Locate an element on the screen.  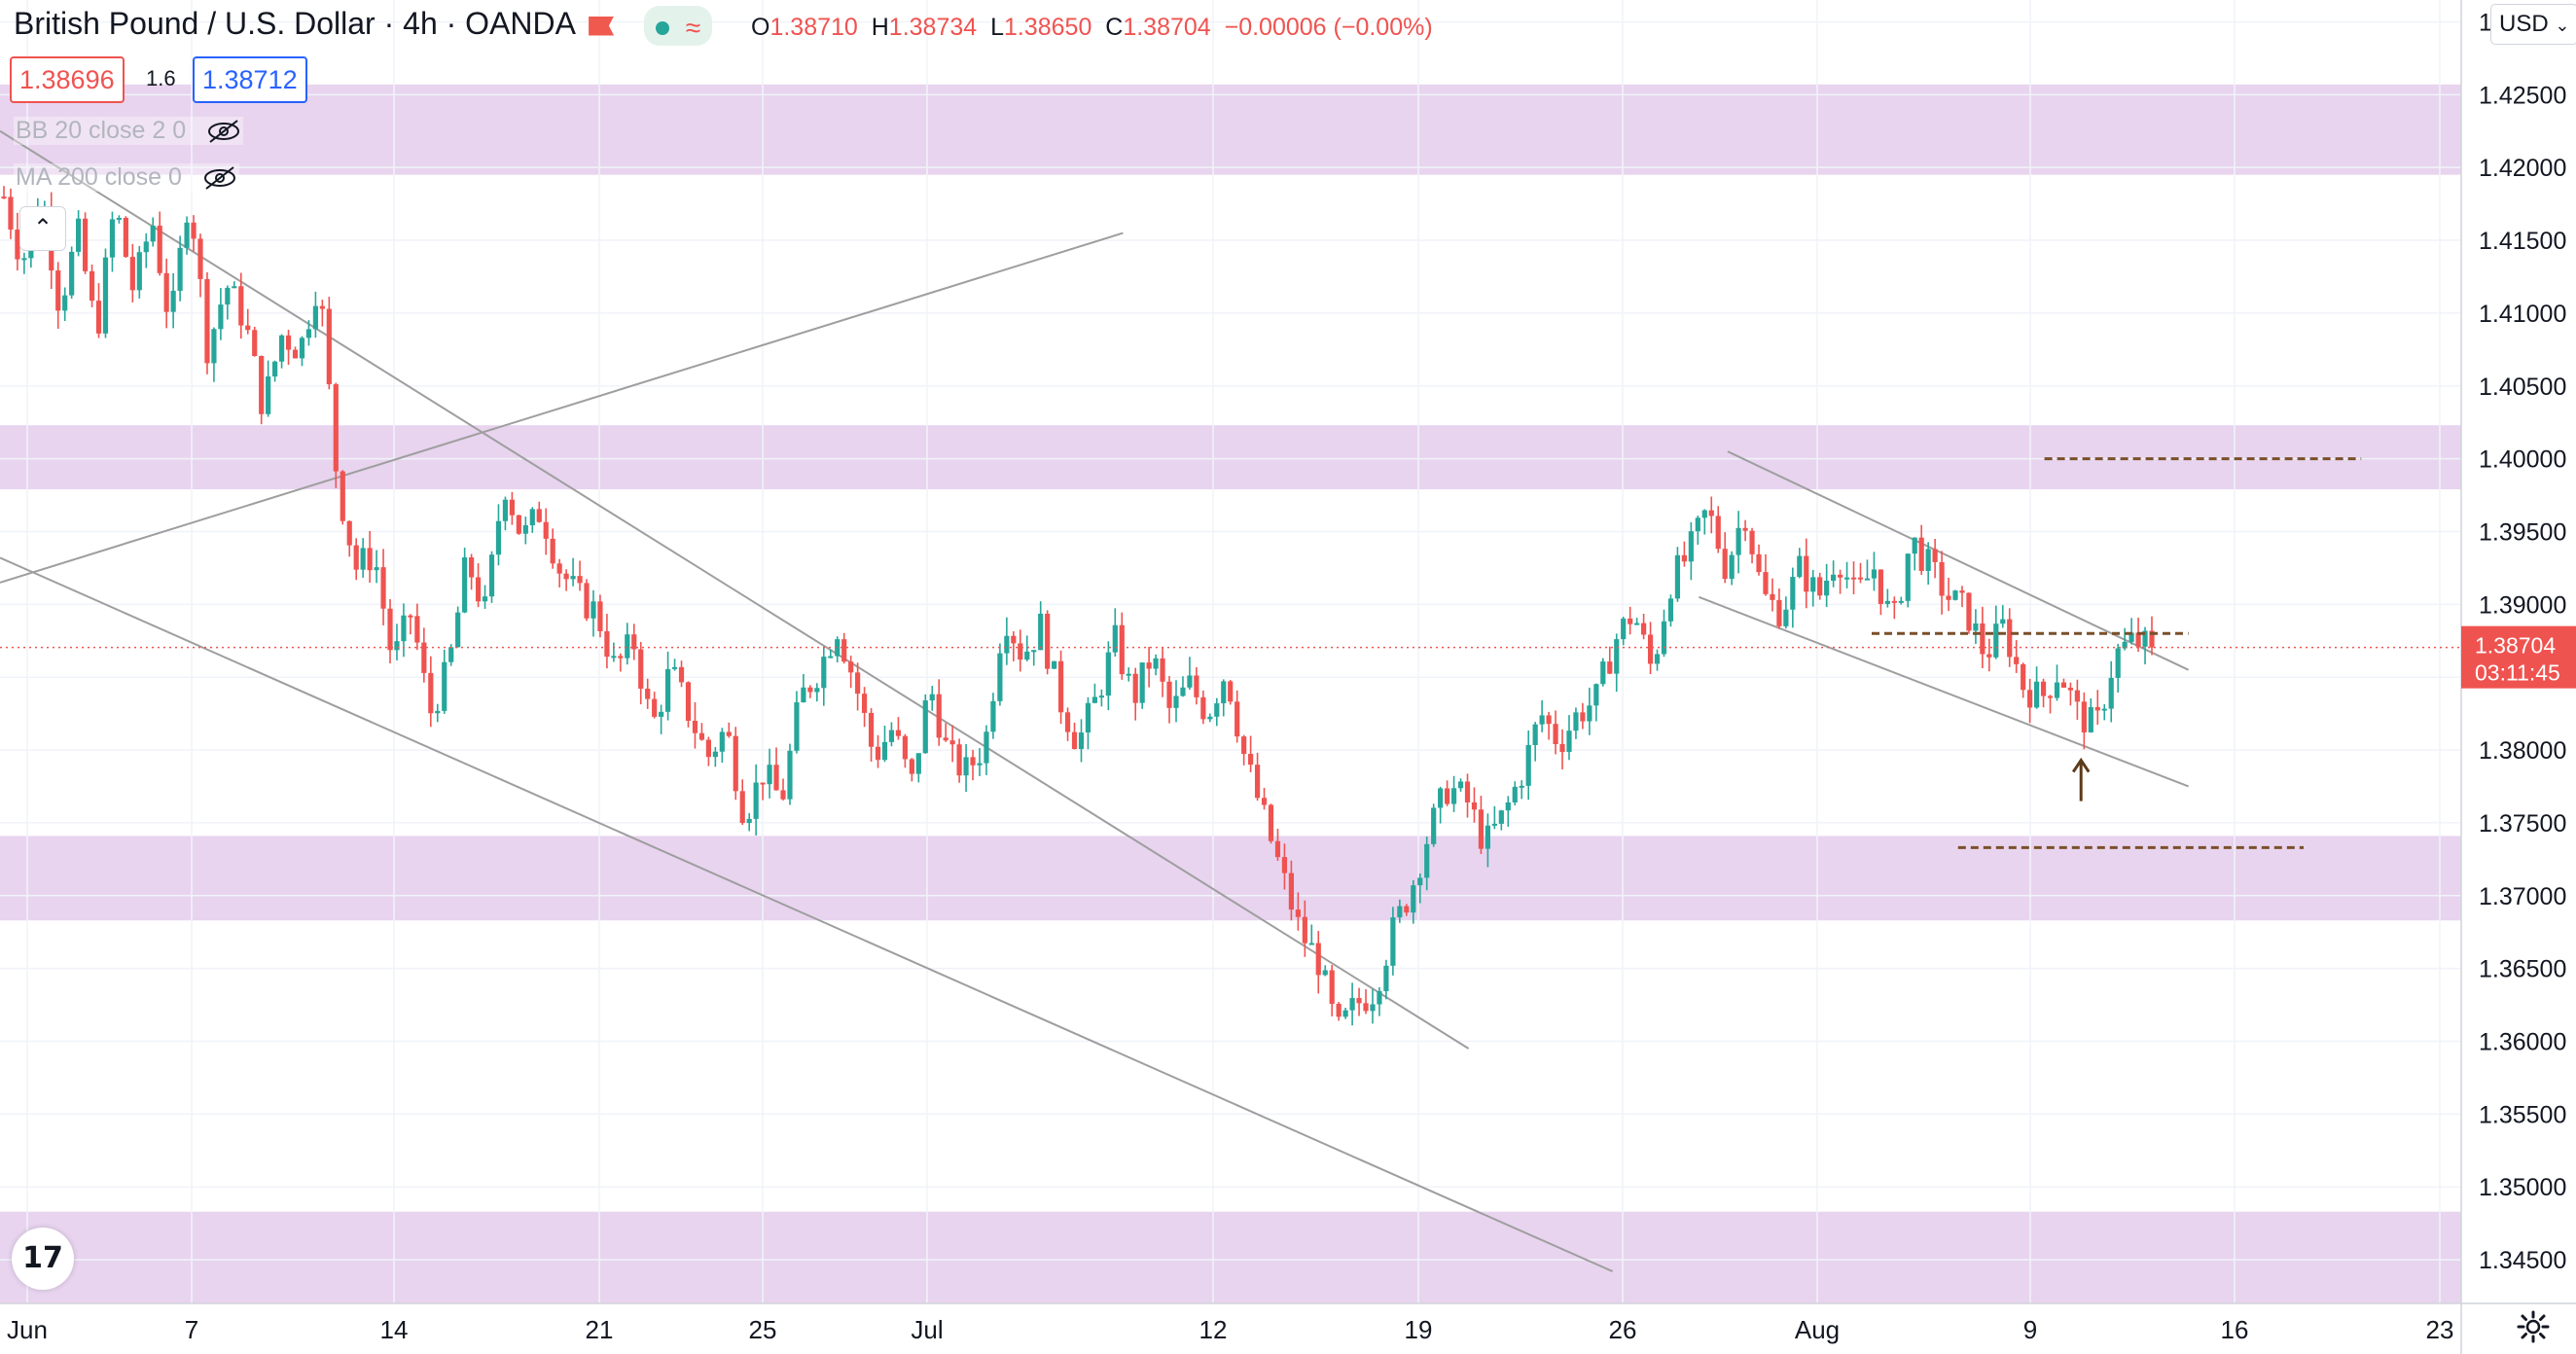
time-tick-label: 14 is located at coordinates (394, 1330).